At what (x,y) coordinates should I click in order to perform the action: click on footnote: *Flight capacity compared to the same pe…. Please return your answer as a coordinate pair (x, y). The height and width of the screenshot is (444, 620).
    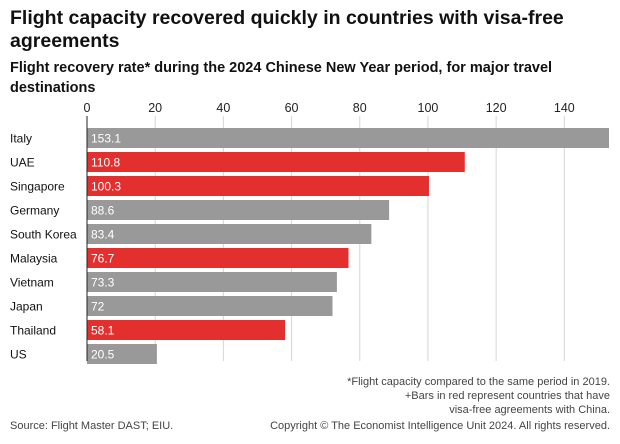
    Looking at the image, I should click on (410, 396).